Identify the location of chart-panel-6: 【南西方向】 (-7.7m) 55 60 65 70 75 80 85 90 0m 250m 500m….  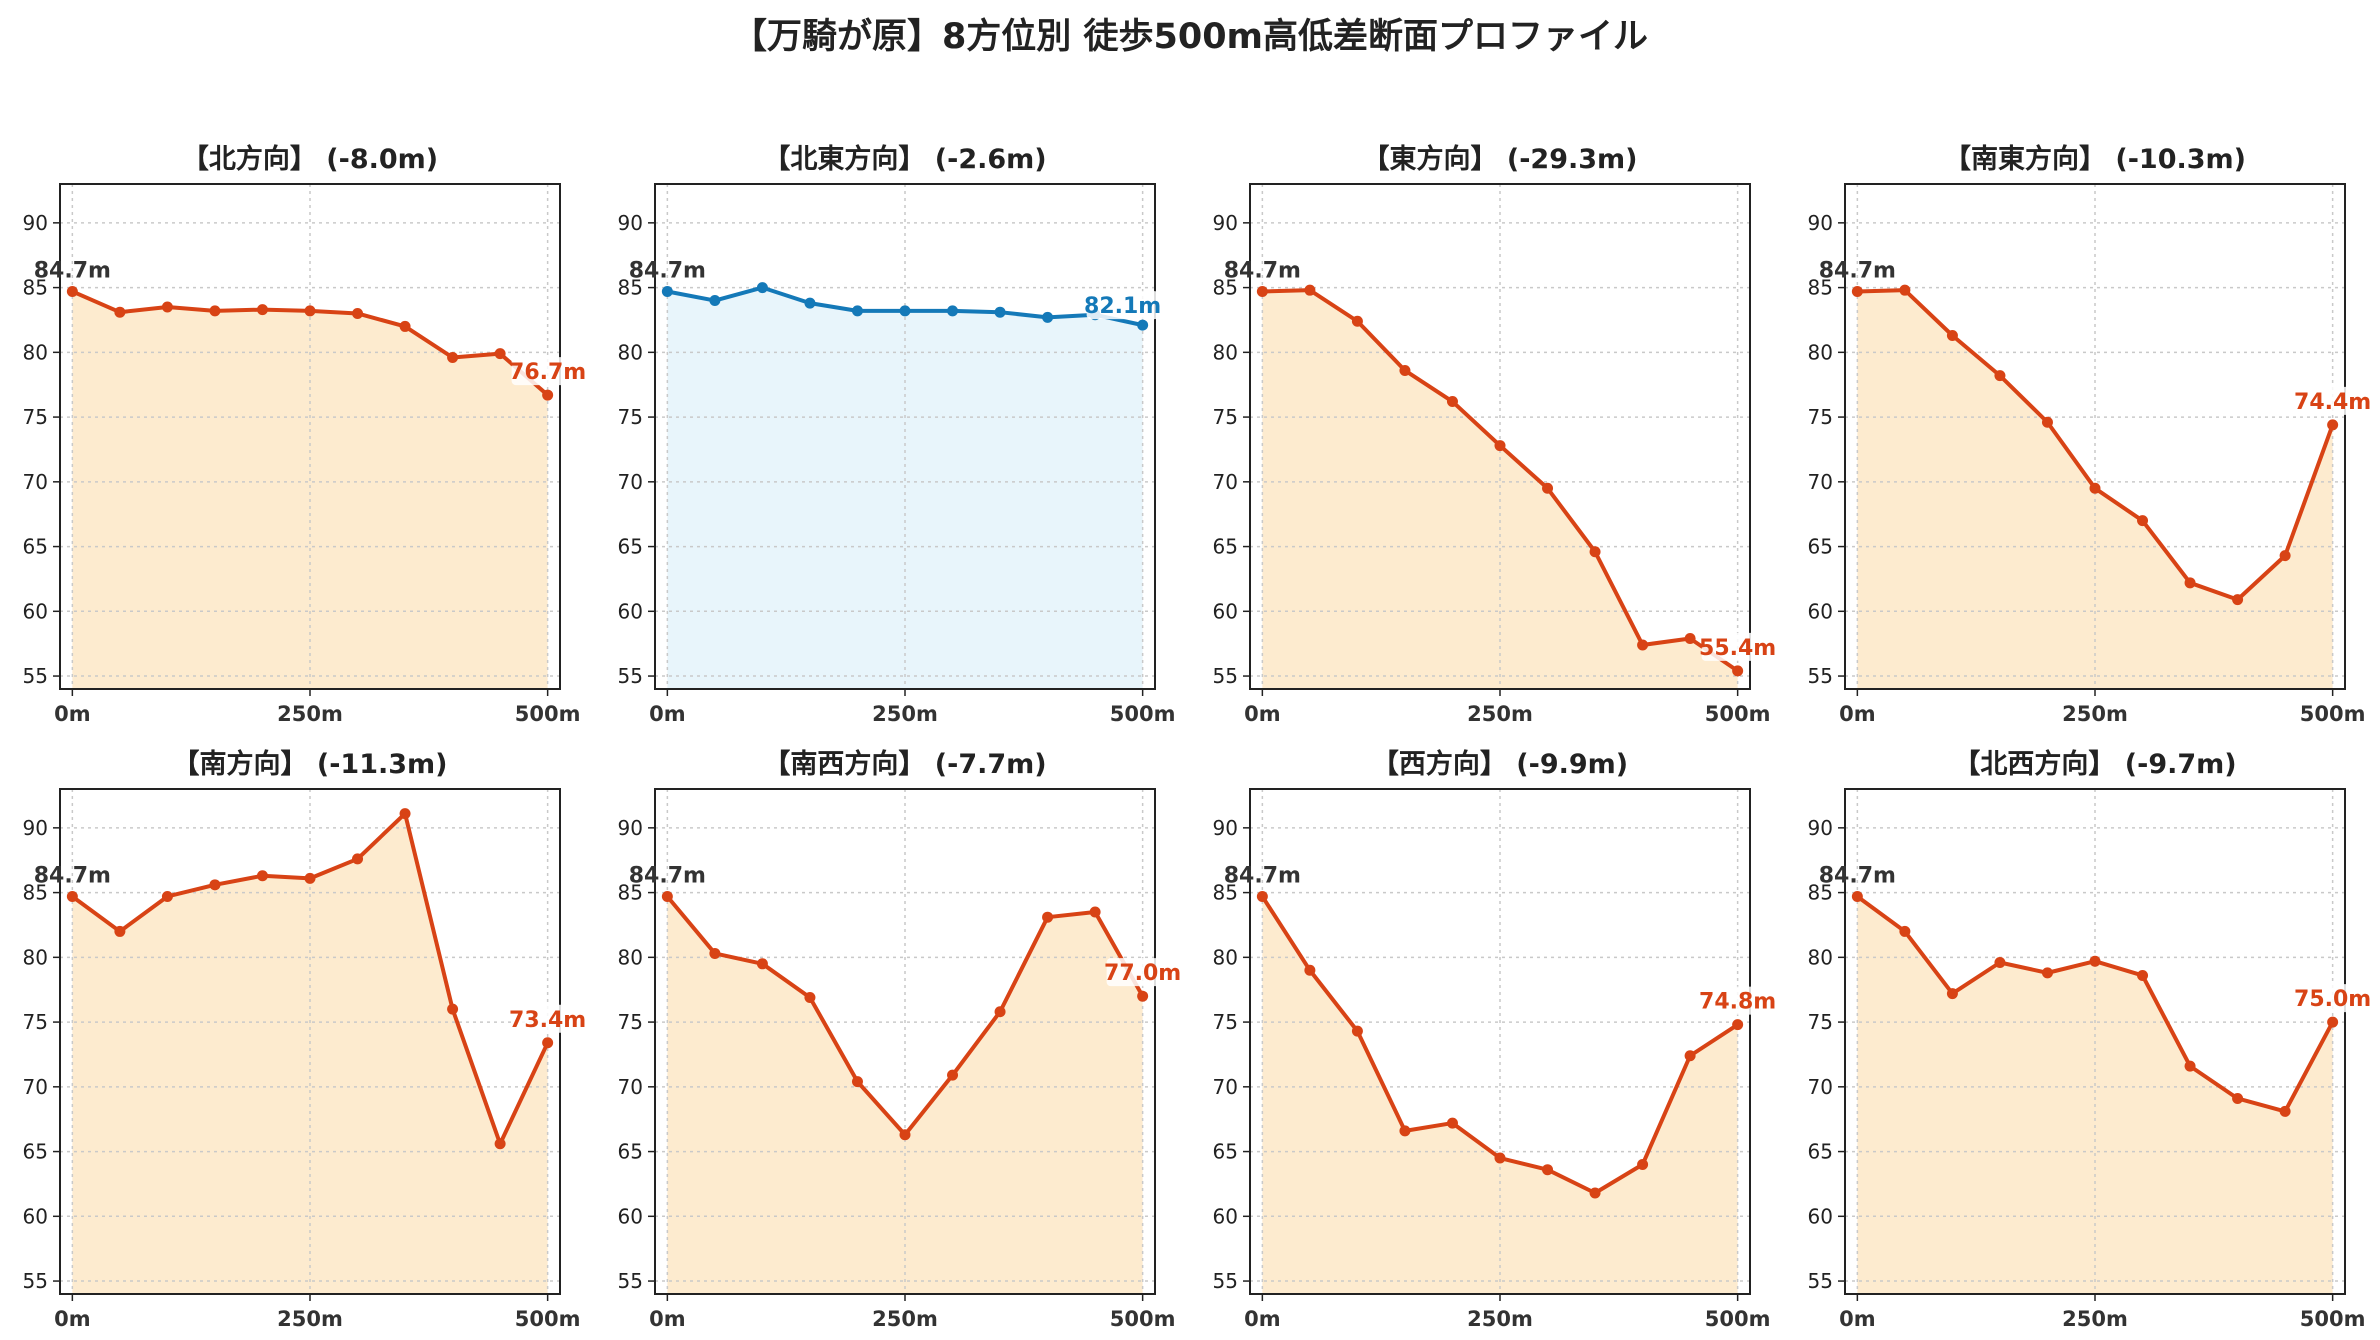
(900, 1039).